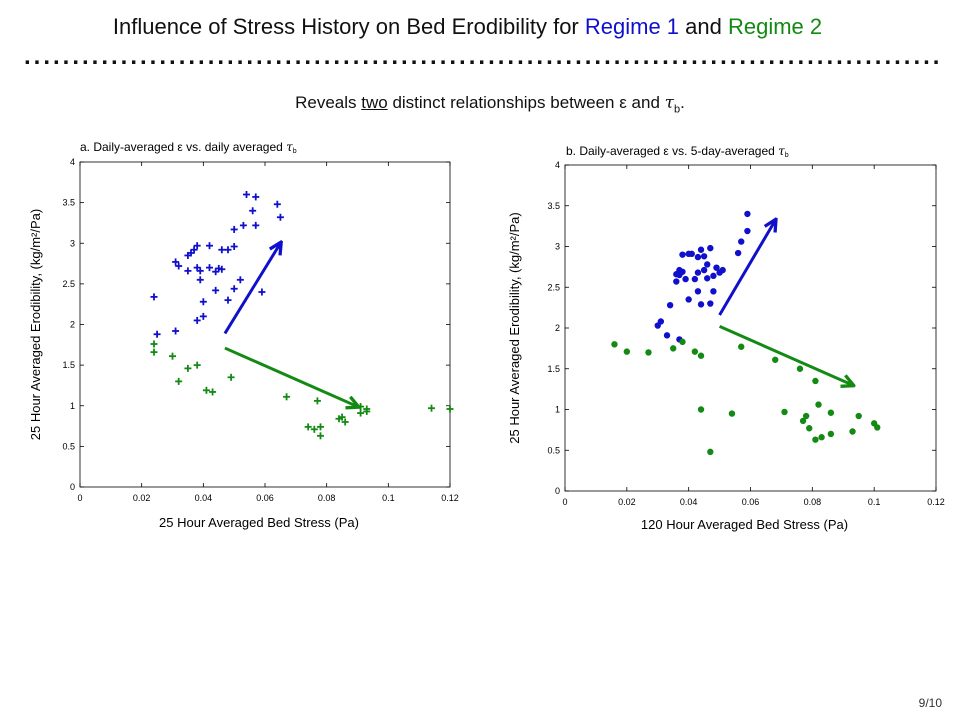  What do you see at coordinates (775, 26) in the screenshot?
I see `regime2-label: Regime 2` at bounding box center [775, 26].